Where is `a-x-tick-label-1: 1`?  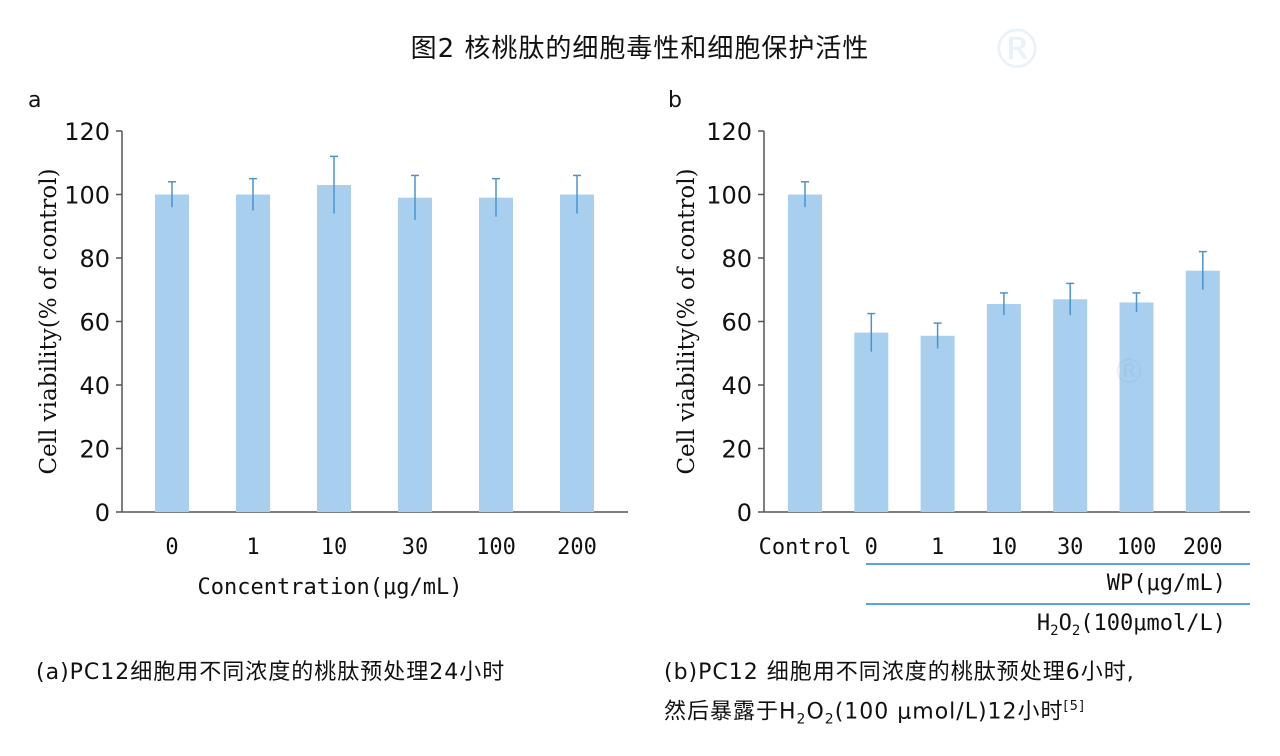 a-x-tick-label-1: 1 is located at coordinates (252, 547).